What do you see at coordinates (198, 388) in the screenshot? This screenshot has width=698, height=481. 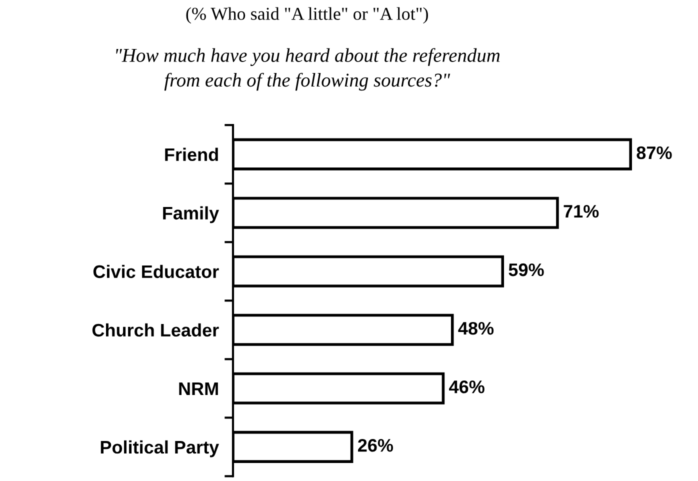 I see `y-tick-label: NRM` at bounding box center [198, 388].